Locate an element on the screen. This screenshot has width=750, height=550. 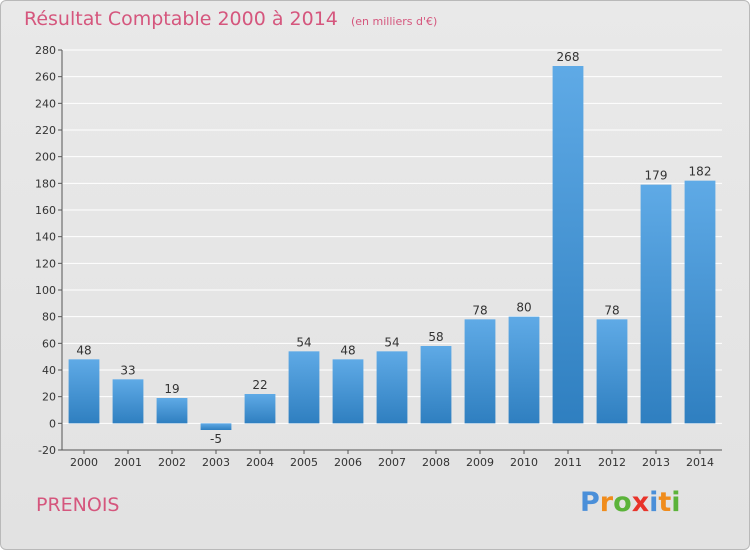
x-tick-label-2004: 2004 is located at coordinates (260, 462).